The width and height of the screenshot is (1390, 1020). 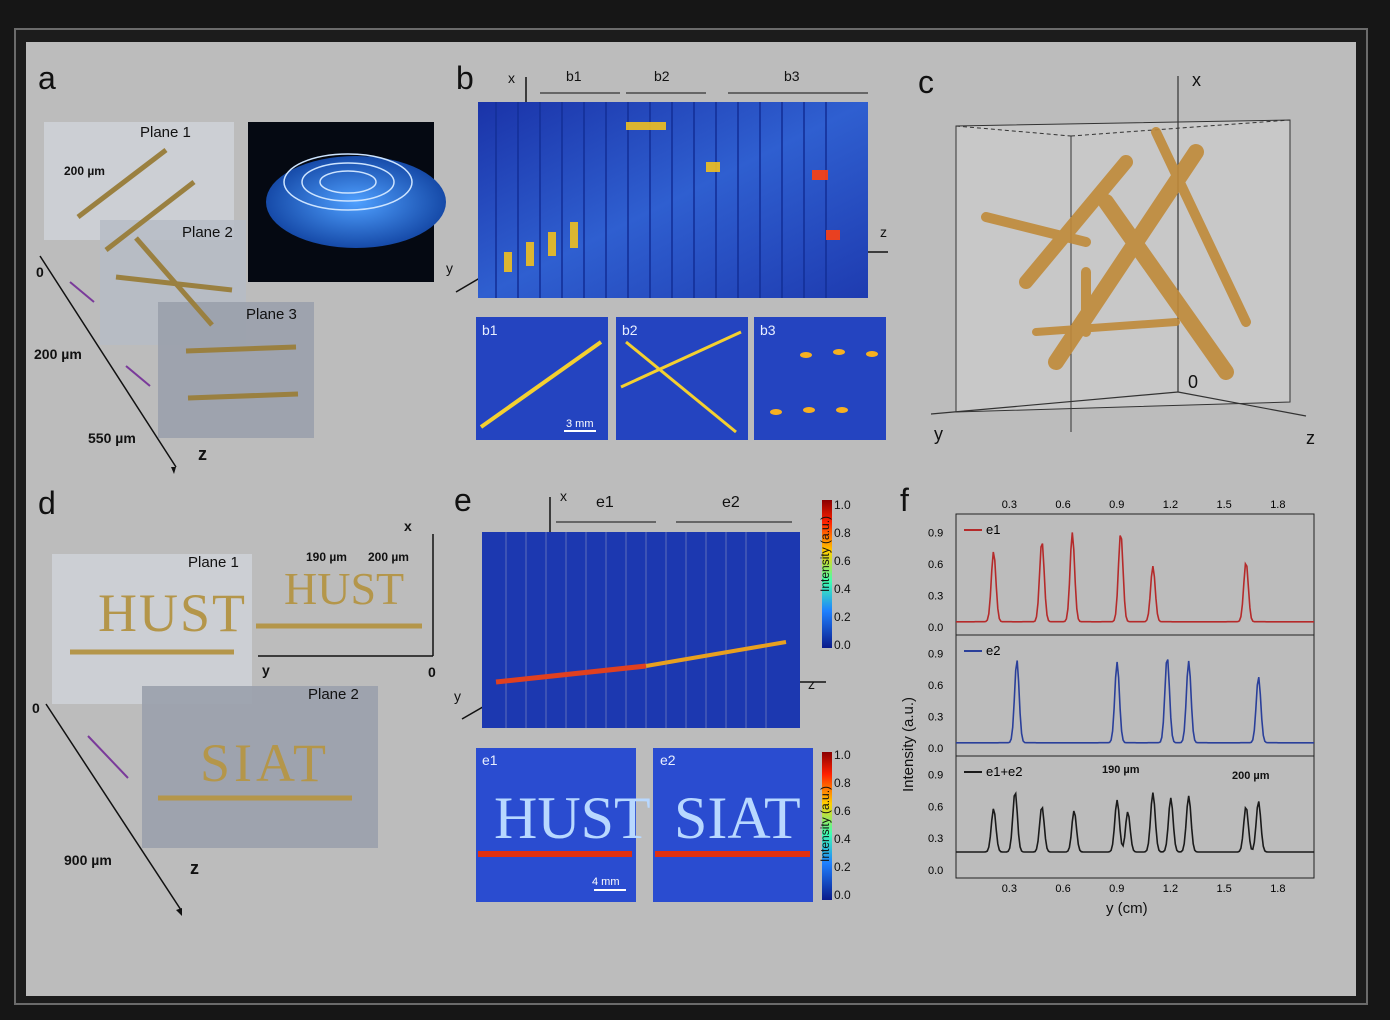 What do you see at coordinates (993, 650) in the screenshot?
I see `legend-label-e2: e2` at bounding box center [993, 650].